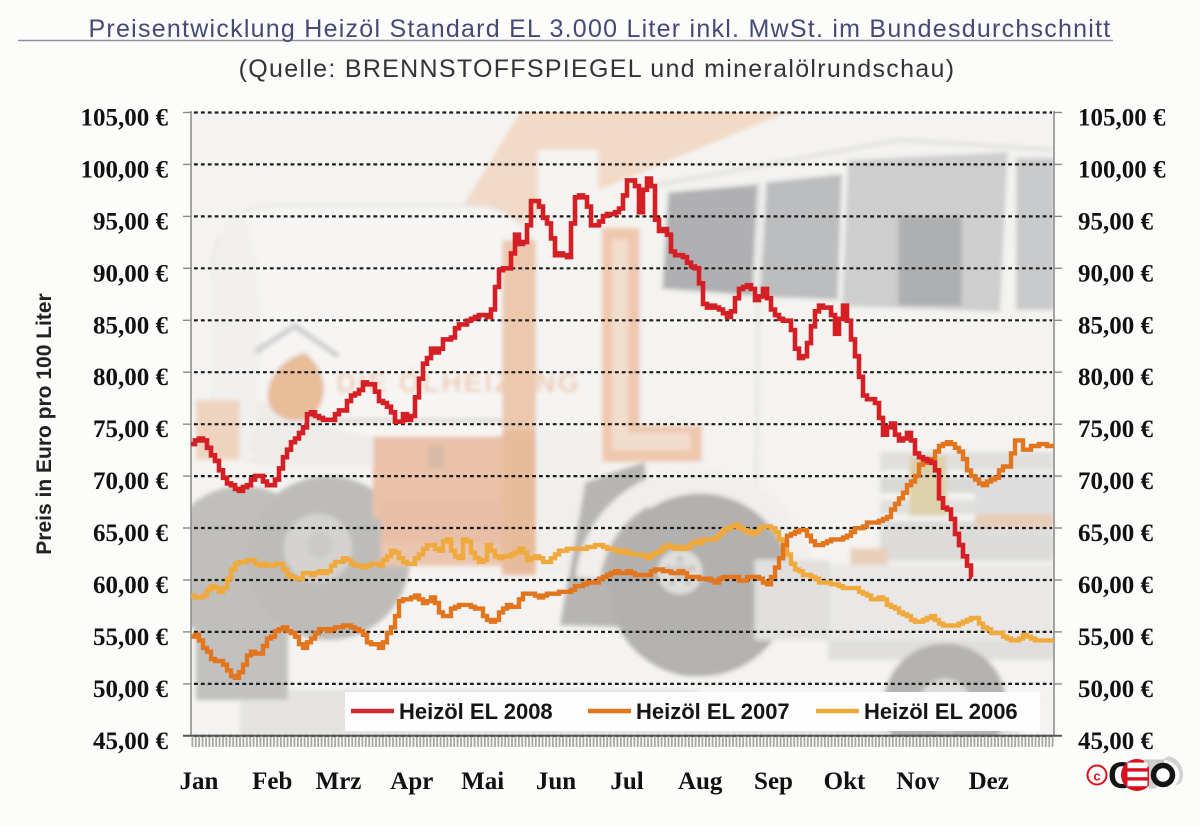 Image resolution: width=1200 pixels, height=826 pixels. I want to click on svg-text: Okt, so click(845, 781).